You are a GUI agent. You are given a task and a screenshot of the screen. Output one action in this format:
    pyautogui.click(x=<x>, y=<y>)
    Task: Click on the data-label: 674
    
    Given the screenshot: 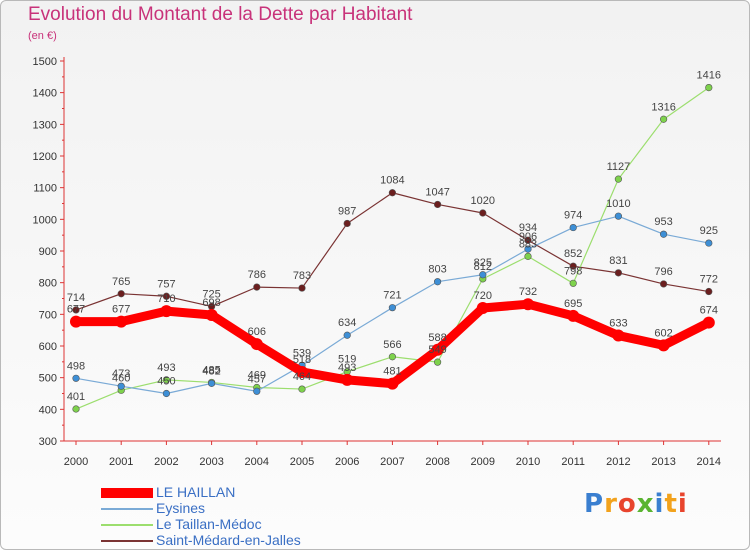 What is the action you would take?
    pyautogui.click(x=709, y=311)
    